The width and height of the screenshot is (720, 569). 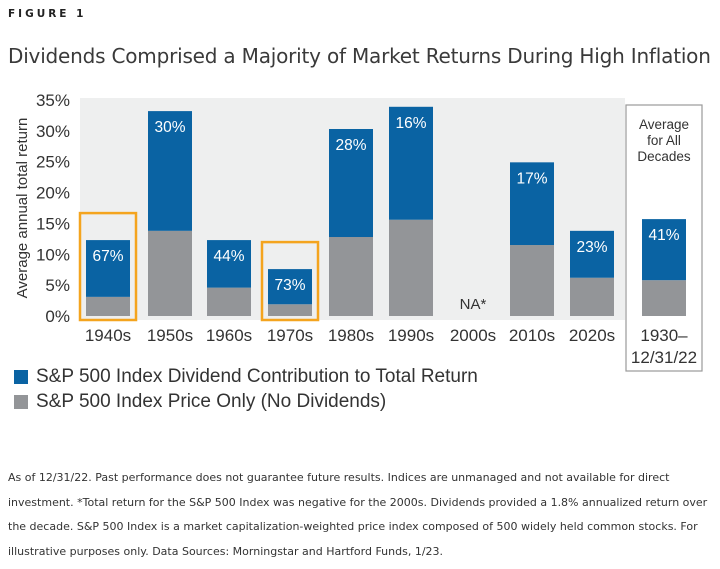 I want to click on highlight-box-1970s, so click(x=290, y=281).